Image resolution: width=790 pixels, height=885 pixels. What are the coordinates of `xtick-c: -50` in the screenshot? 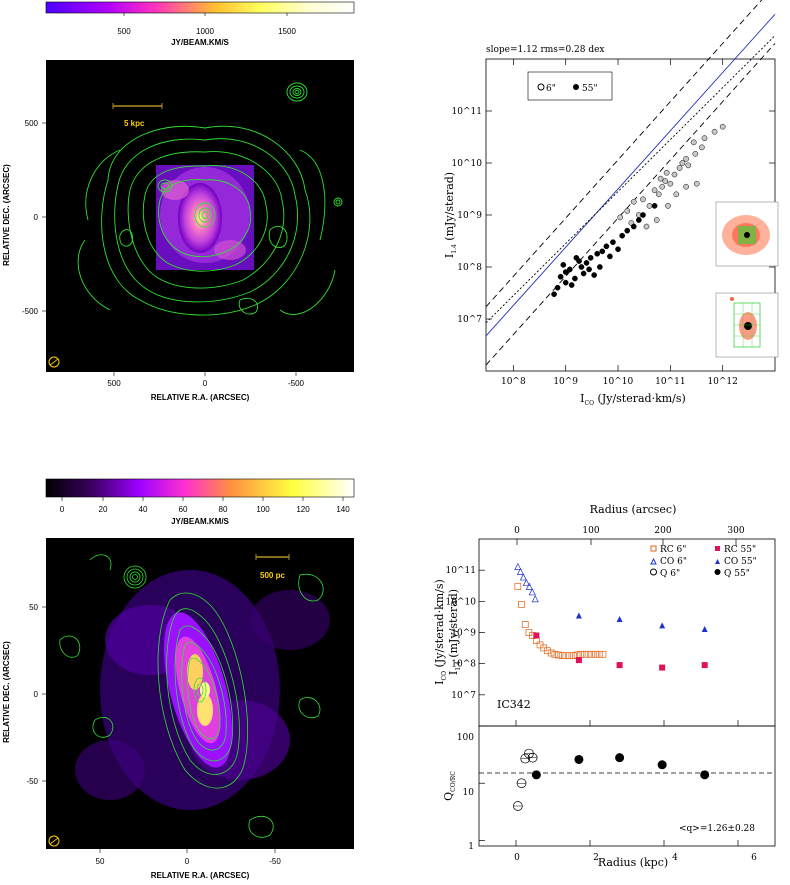 It's located at (275, 861).